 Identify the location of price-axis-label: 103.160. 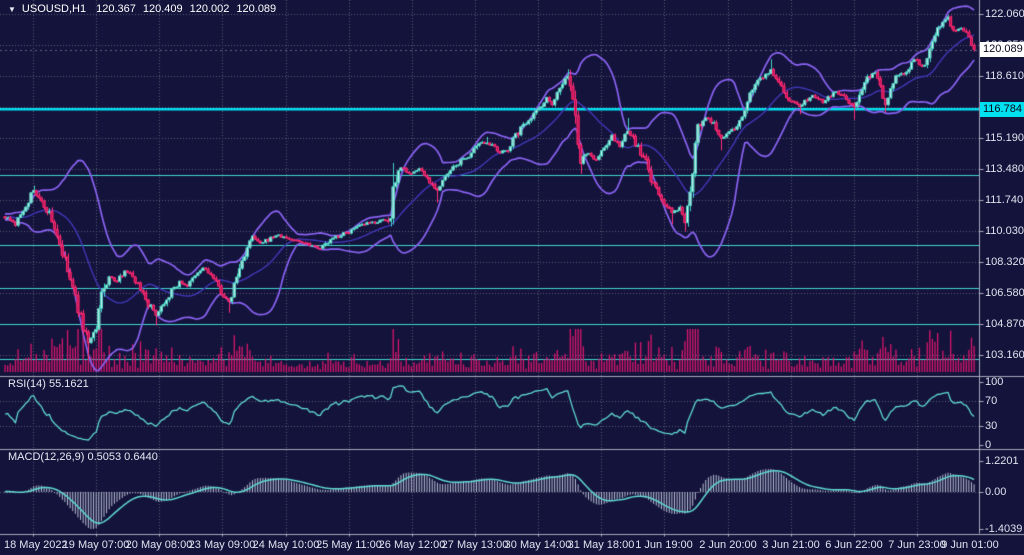
(1004, 355).